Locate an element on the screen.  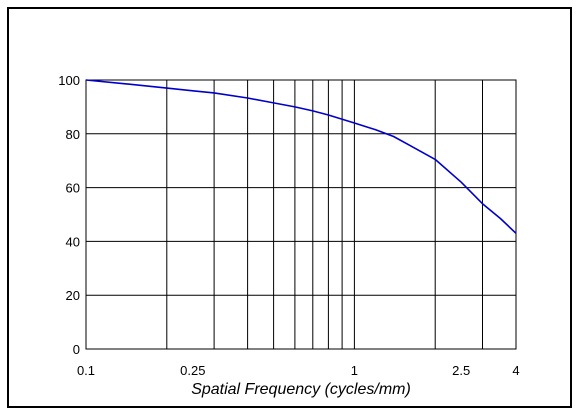
x-tick-label: 0.1 is located at coordinates (86, 370).